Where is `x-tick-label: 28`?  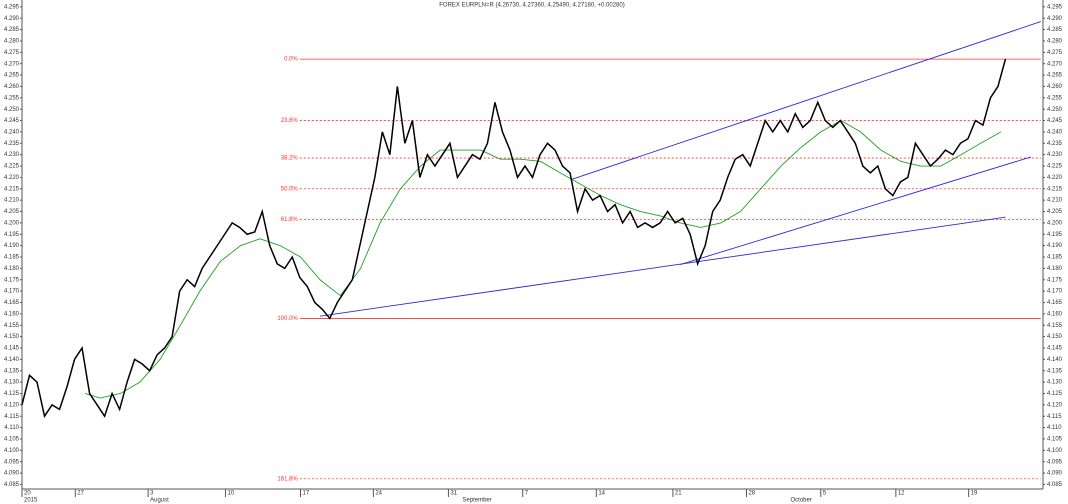
x-tick-label: 28 is located at coordinates (751, 494).